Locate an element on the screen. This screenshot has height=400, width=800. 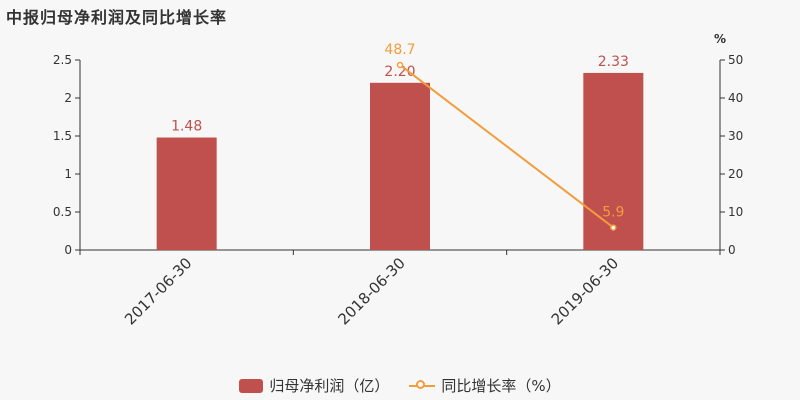
x-tick-label: 2017-06-30 is located at coordinates (158, 291).